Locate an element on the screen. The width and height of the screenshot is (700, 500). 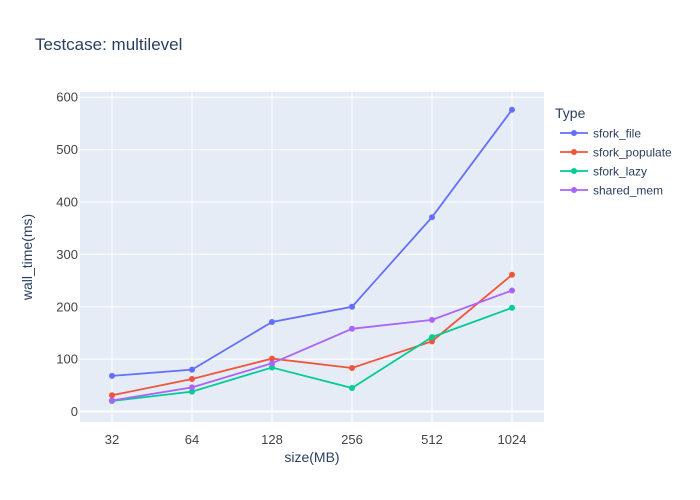
x-axis-label: size(MB) is located at coordinates (311, 457).